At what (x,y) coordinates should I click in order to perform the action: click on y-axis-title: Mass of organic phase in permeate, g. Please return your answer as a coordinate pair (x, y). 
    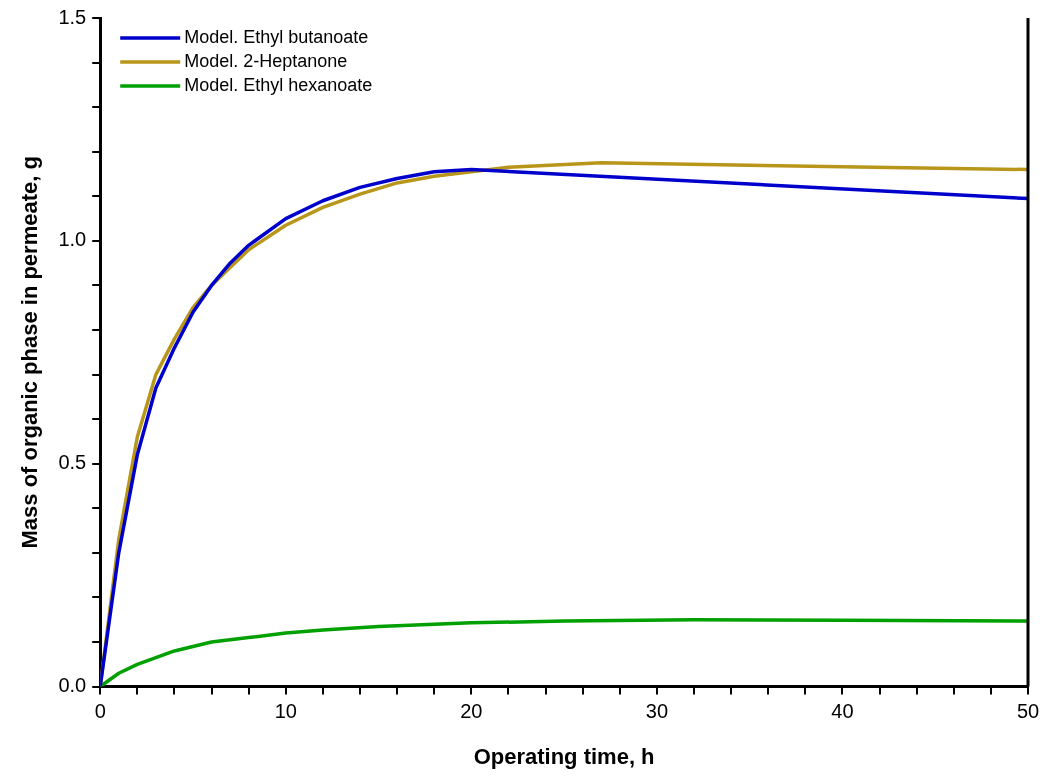
    Looking at the image, I should click on (30, 352).